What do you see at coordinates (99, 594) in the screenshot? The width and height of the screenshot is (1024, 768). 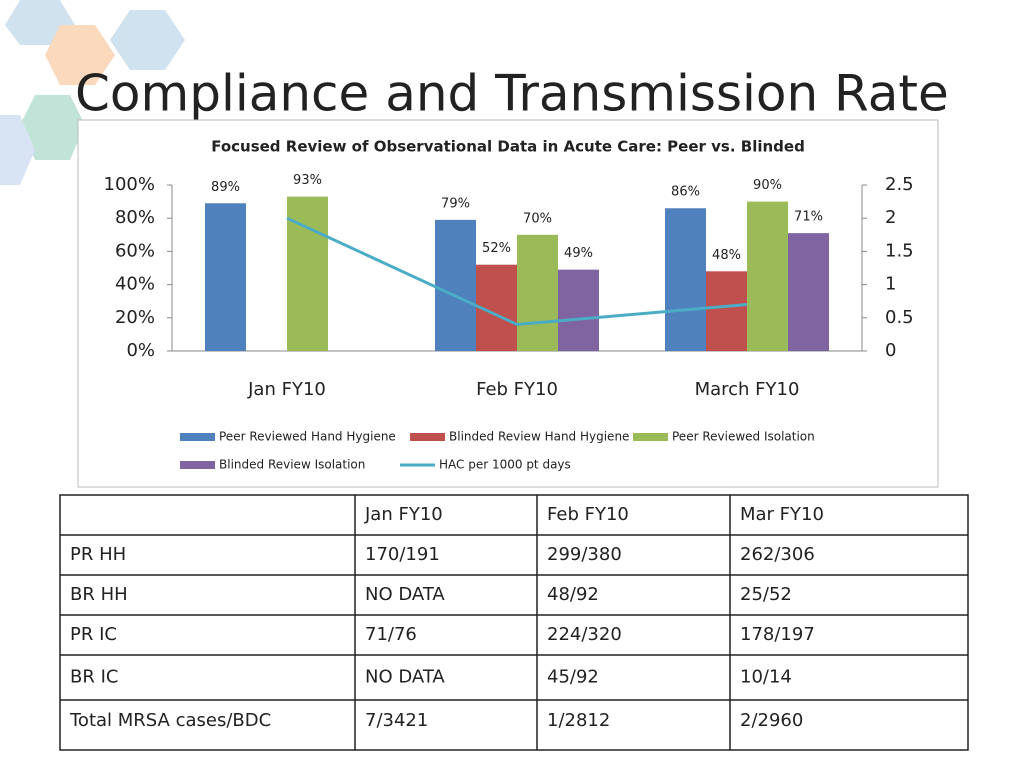 I see `table-row-label: BR HH` at bounding box center [99, 594].